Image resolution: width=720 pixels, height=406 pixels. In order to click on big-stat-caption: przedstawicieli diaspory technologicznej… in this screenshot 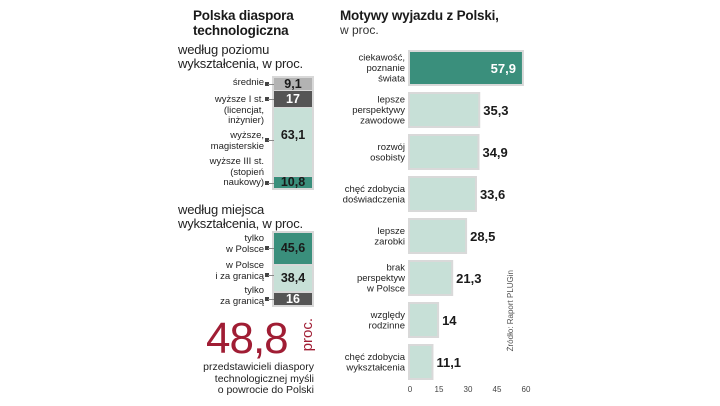, I will do `click(247, 379)`.